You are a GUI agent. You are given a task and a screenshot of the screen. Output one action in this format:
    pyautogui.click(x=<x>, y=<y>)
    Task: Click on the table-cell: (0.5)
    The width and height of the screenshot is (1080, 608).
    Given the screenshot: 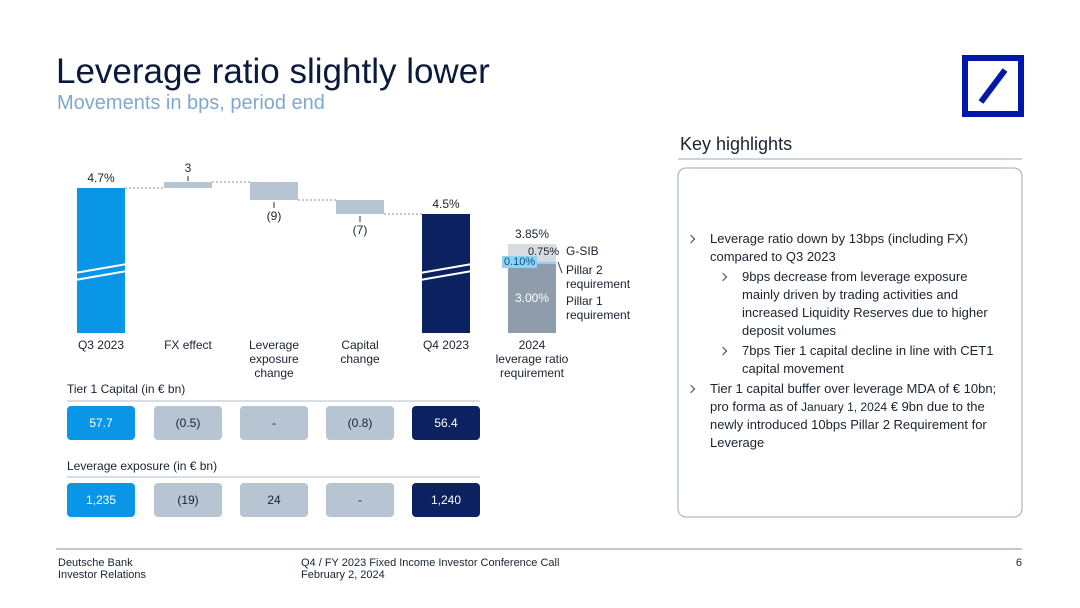 What is the action you would take?
    pyautogui.click(x=188, y=423)
    